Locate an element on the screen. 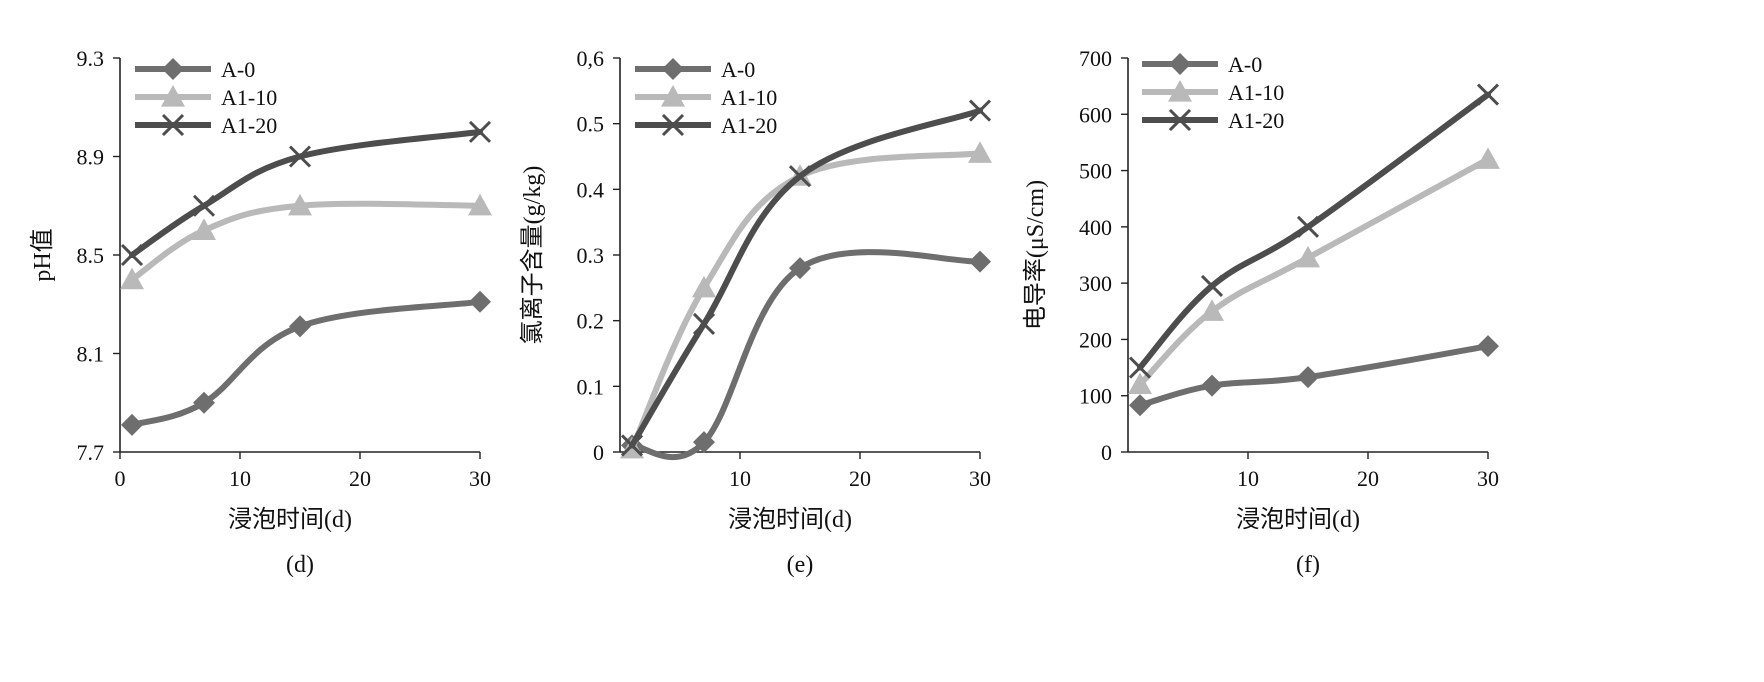  y-tick-label: 200 is located at coordinates (1095, 339).